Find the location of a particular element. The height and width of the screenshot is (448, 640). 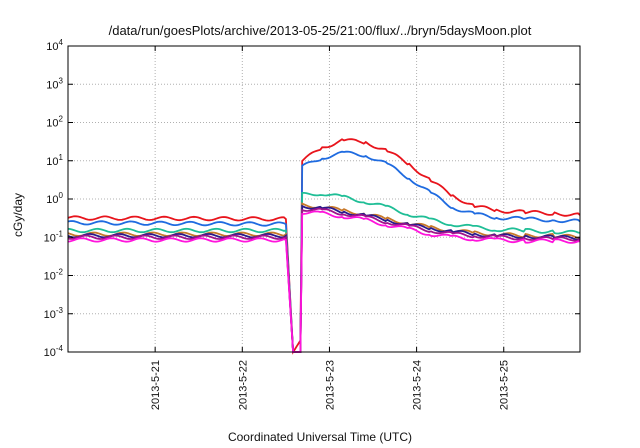

y-tick-label: 10⁻³ is located at coordinates (54, 313).